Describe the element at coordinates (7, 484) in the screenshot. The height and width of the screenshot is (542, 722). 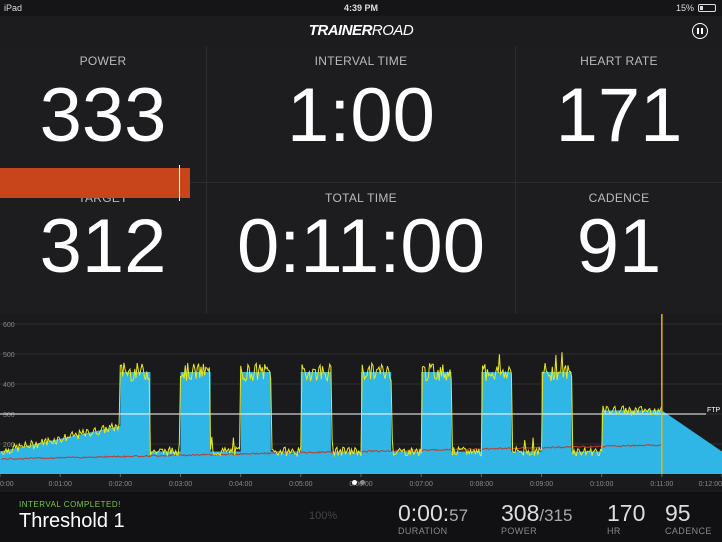
I see `x-tick-label: 0:00` at that location.